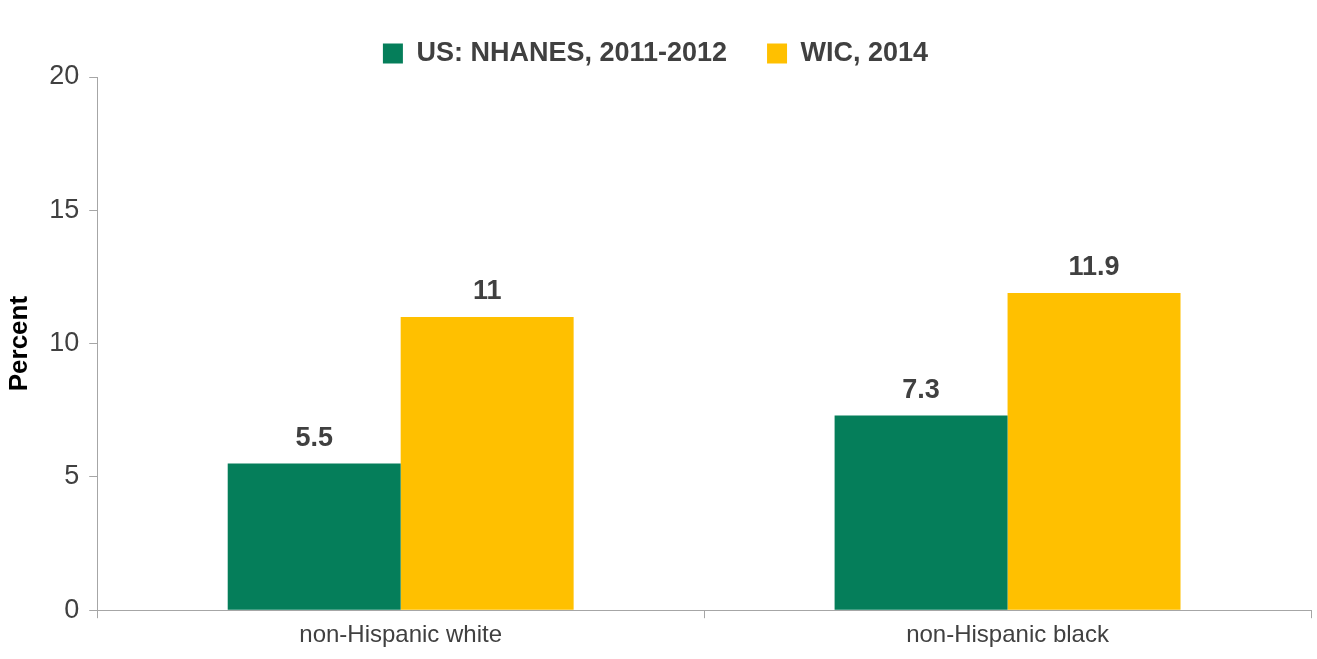 The width and height of the screenshot is (1317, 659). I want to click on y-tick-label: 15, so click(64, 208).